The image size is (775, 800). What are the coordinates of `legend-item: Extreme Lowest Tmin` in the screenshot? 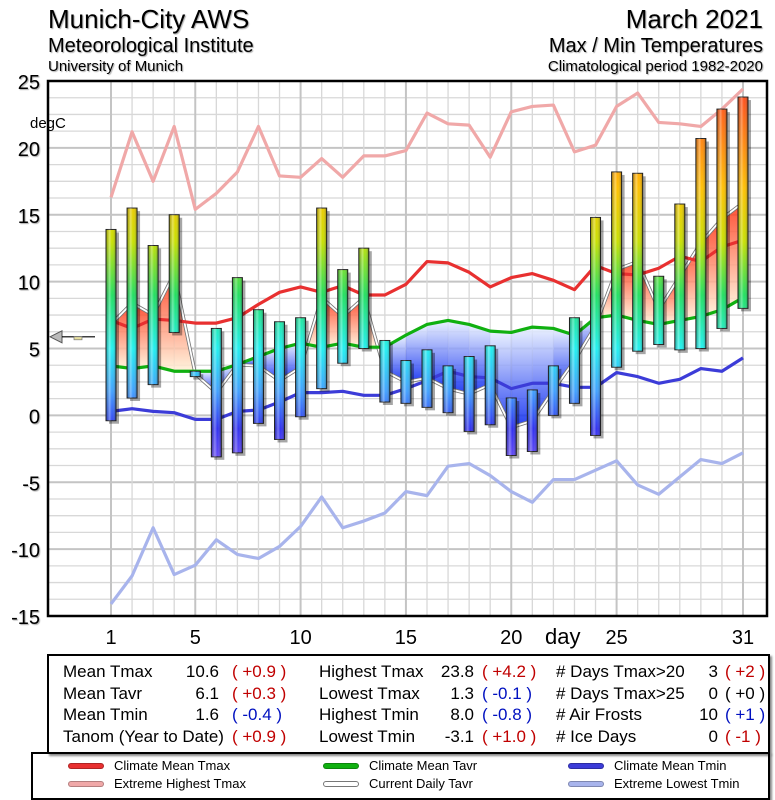 It's located at (653, 783).